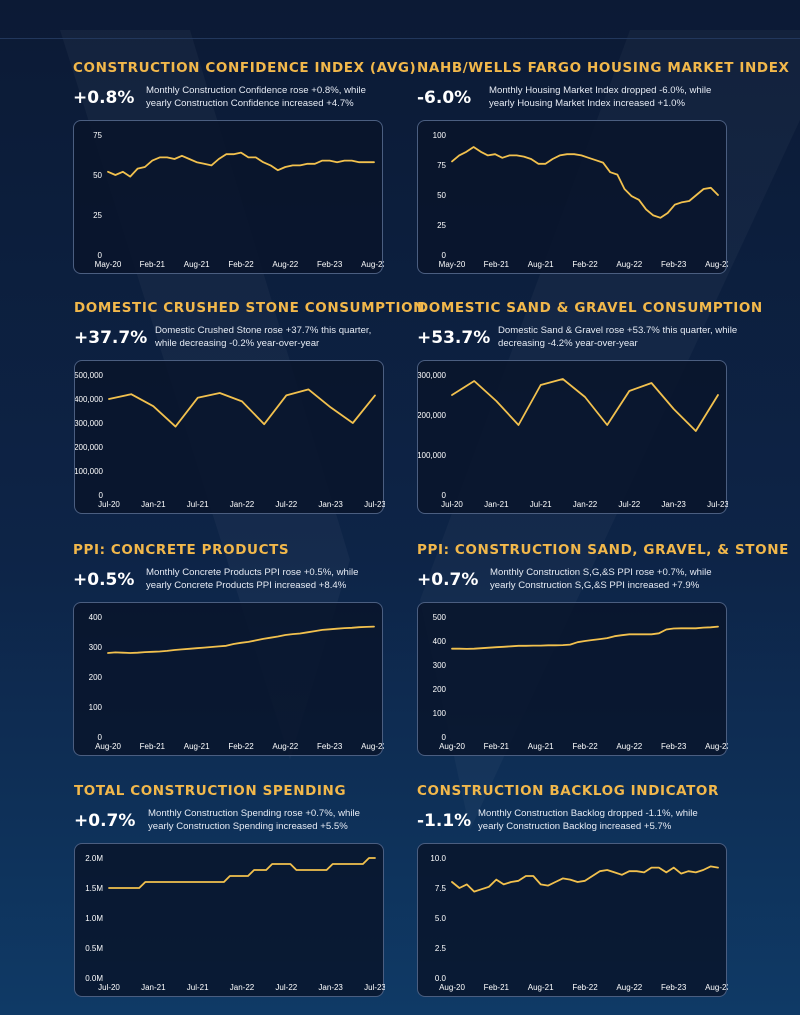 This screenshot has width=800, height=1015. What do you see at coordinates (97, 135) in the screenshot?
I see `y-tick-label: 75` at bounding box center [97, 135].